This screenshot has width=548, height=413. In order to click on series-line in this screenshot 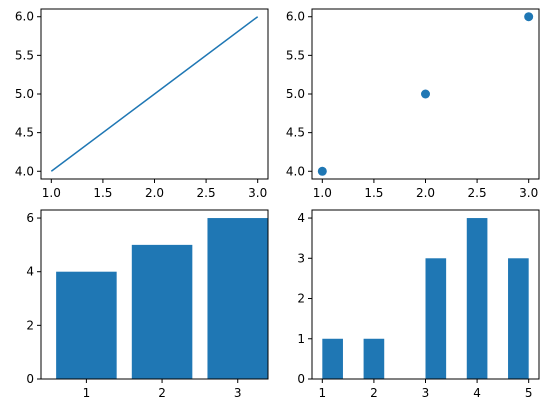, I will do `click(154, 94)`.